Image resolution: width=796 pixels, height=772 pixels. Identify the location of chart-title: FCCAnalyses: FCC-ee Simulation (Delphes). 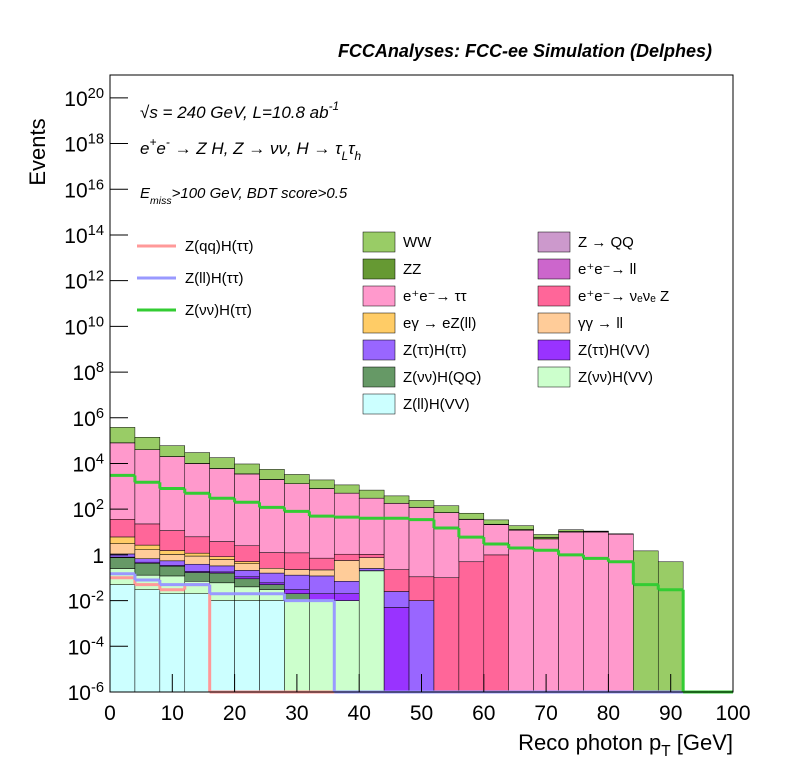
(525, 51).